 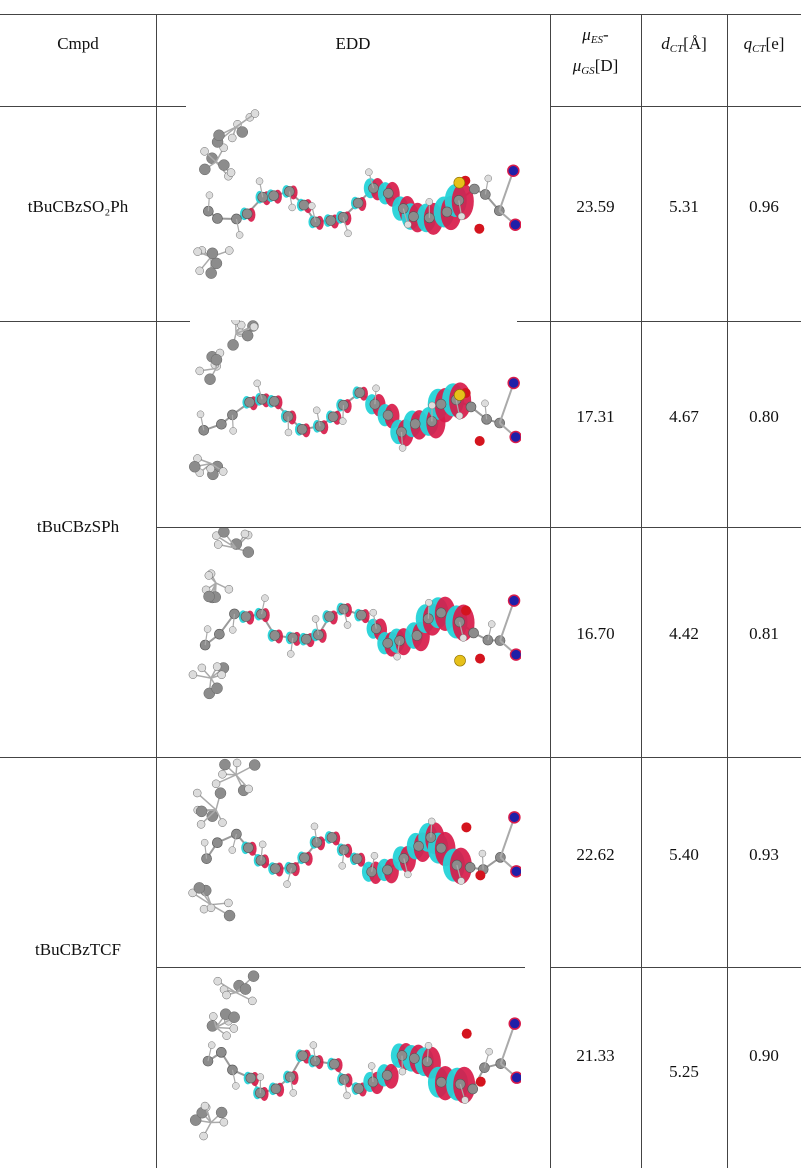 What do you see at coordinates (353, 44) in the screenshot?
I see `header-edd: EDD` at bounding box center [353, 44].